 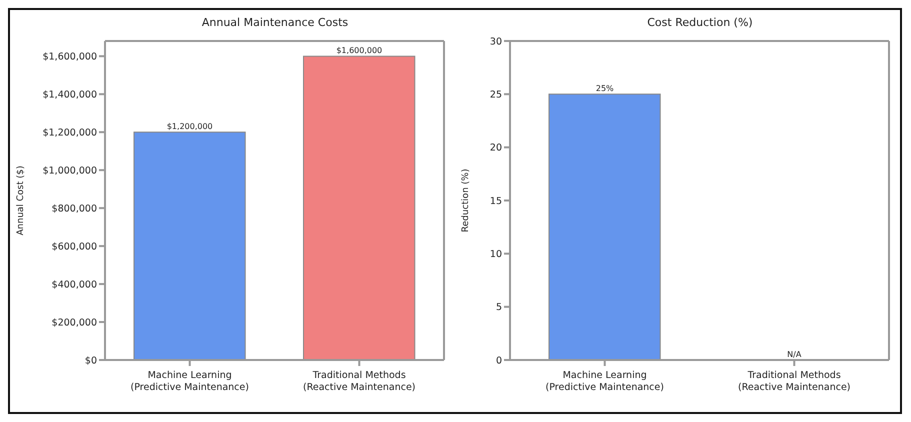 I want to click on y-tick-label: 10, so click(x=496, y=254).